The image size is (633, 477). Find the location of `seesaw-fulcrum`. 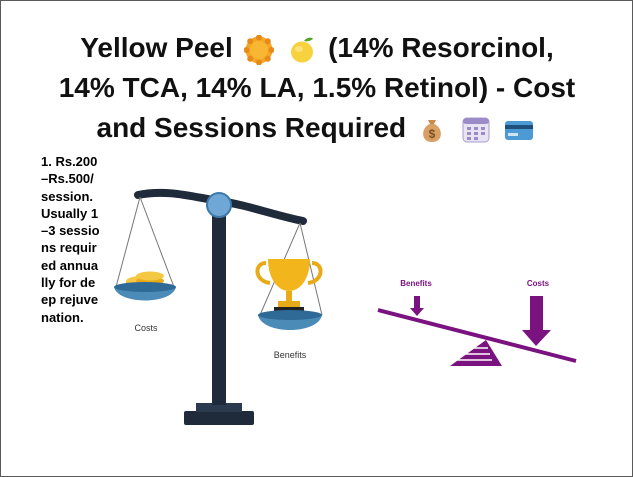

seesaw-fulcrum is located at coordinates (476, 353).